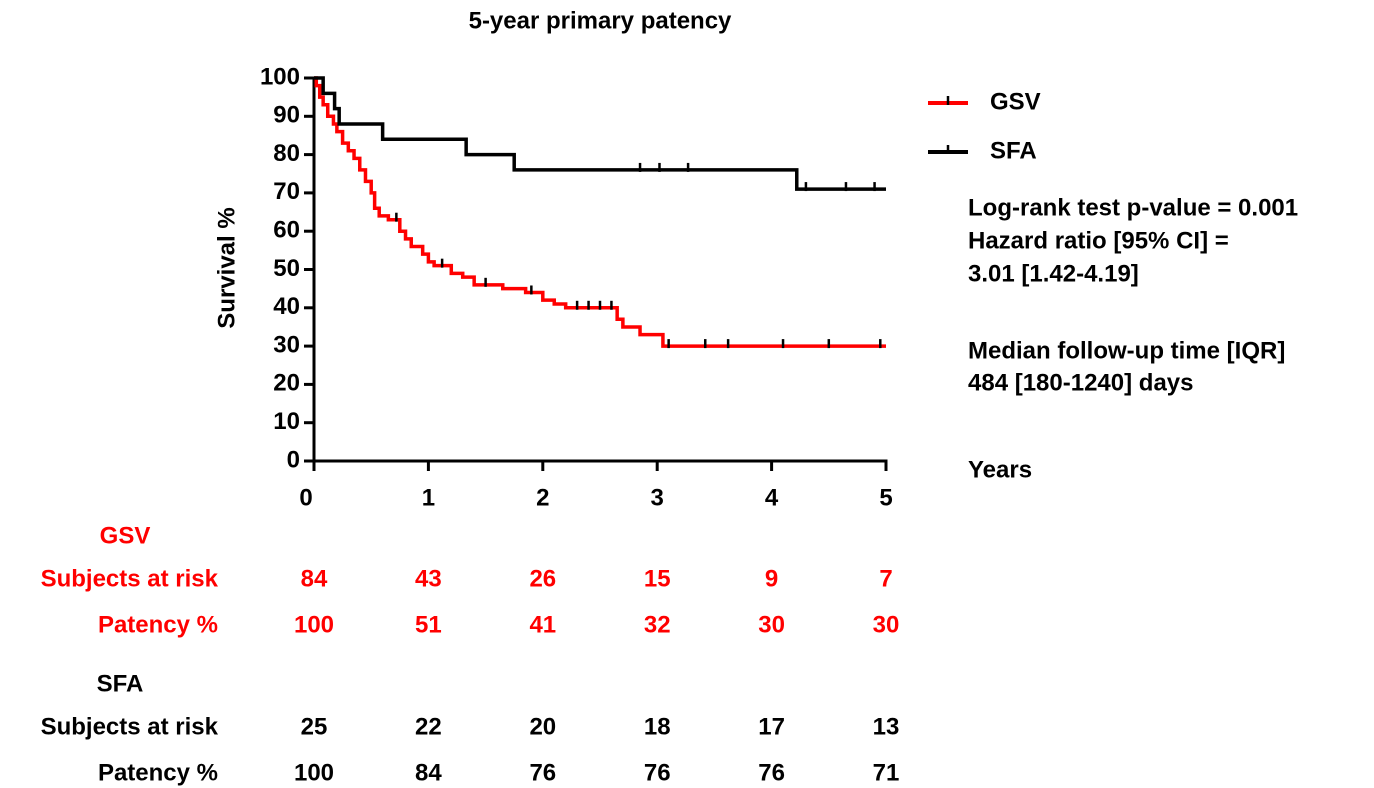 Image resolution: width=1374 pixels, height=788 pixels. Describe the element at coordinates (885, 578) in the screenshot. I see `risk-value: 7` at that location.